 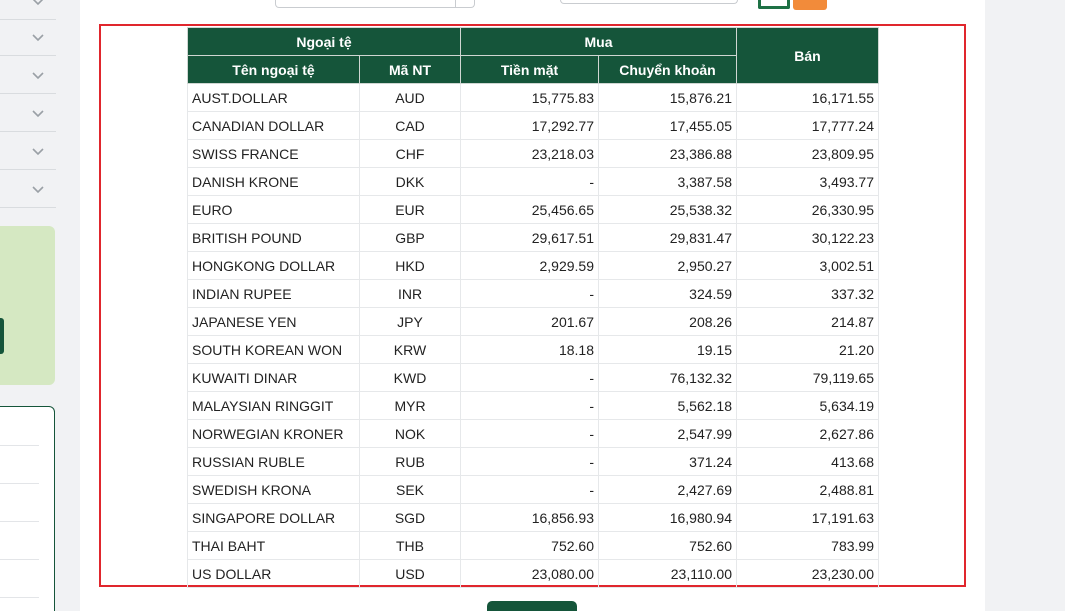 What do you see at coordinates (807, 405) in the screenshot?
I see `sell-rate: 5,634.19` at bounding box center [807, 405].